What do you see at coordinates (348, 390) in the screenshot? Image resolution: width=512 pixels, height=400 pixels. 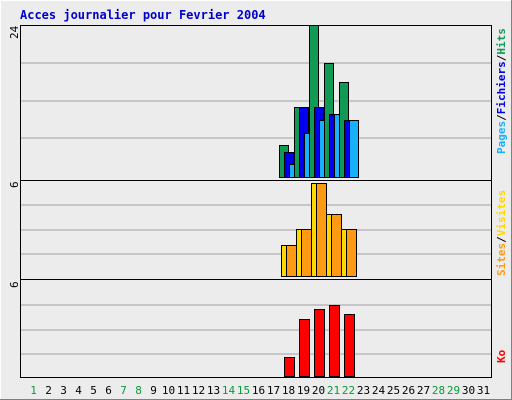 I see `day-label-22: 22` at bounding box center [348, 390].